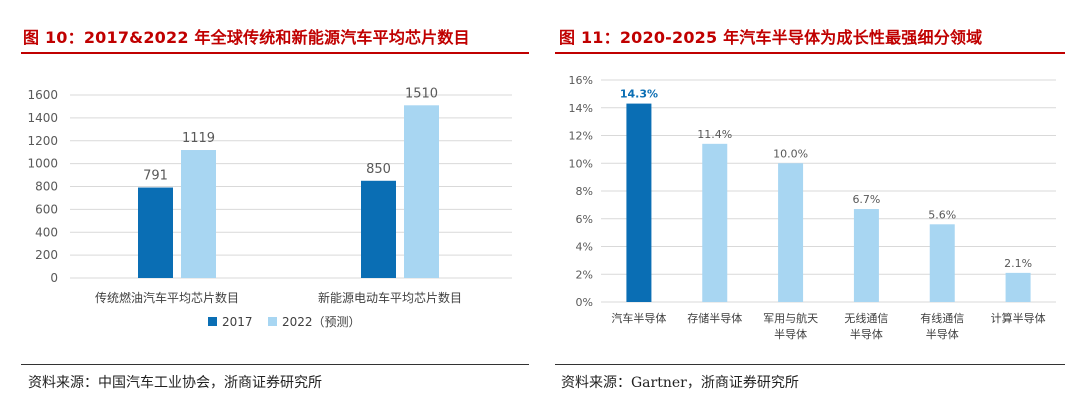 The height and width of the screenshot is (412, 1080). Describe the element at coordinates (810, 53) in the screenshot. I see `right-title-rule` at that location.